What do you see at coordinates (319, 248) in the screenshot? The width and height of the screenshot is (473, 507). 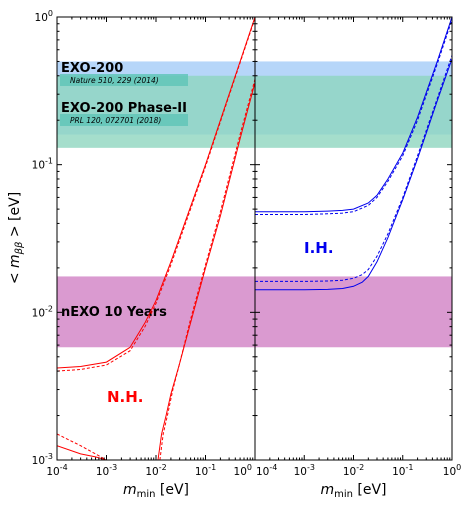 I see `label-inverted-hierarchy: I.H.` at bounding box center [319, 248].